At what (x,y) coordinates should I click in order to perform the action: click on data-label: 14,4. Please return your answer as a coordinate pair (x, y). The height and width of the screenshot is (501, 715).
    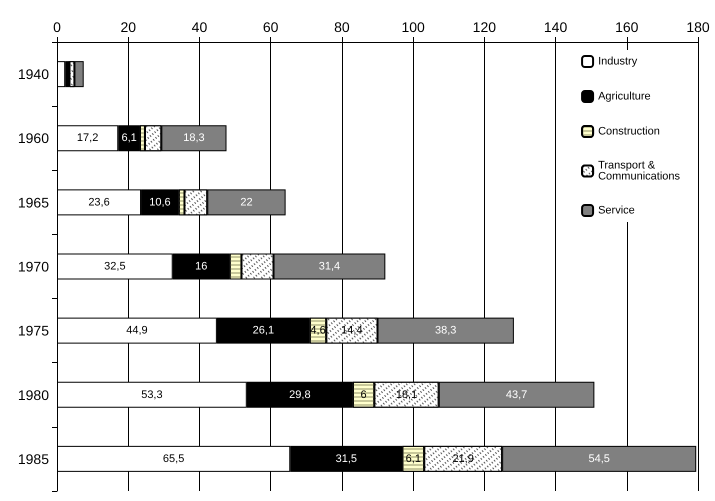
    Looking at the image, I should click on (352, 330).